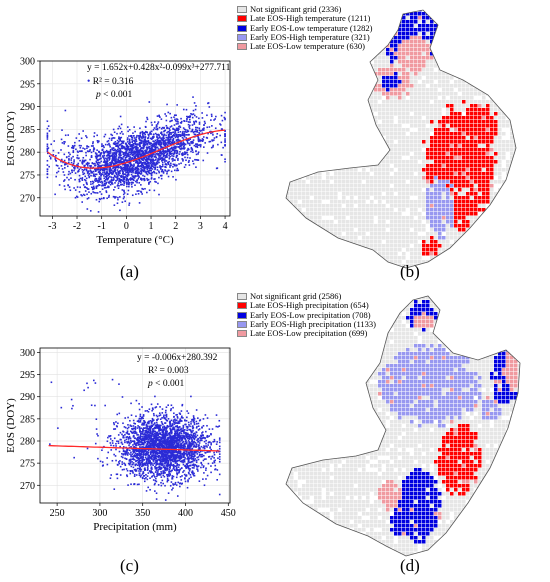 The height and width of the screenshot is (582, 550). I want to click on y-tick-label: 285, so click(27, 130).